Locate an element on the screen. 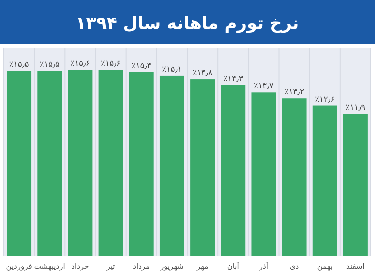 The height and width of the screenshot is (280, 375). data-label: ٪۱۵٫۱ is located at coordinates (172, 69).